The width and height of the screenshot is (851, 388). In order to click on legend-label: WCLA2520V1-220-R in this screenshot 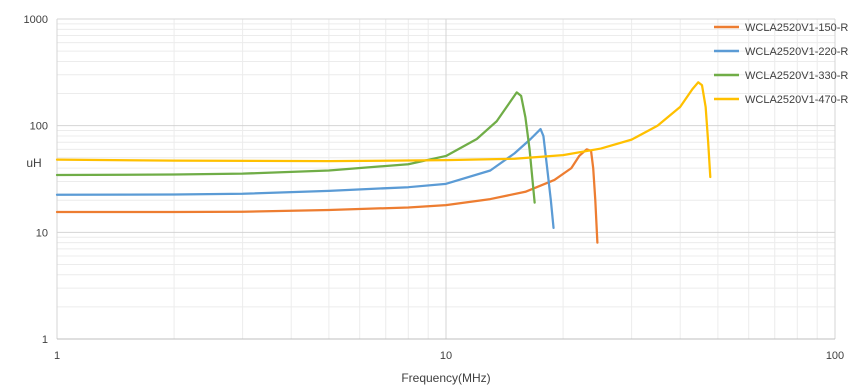, I will do `click(796, 52)`.